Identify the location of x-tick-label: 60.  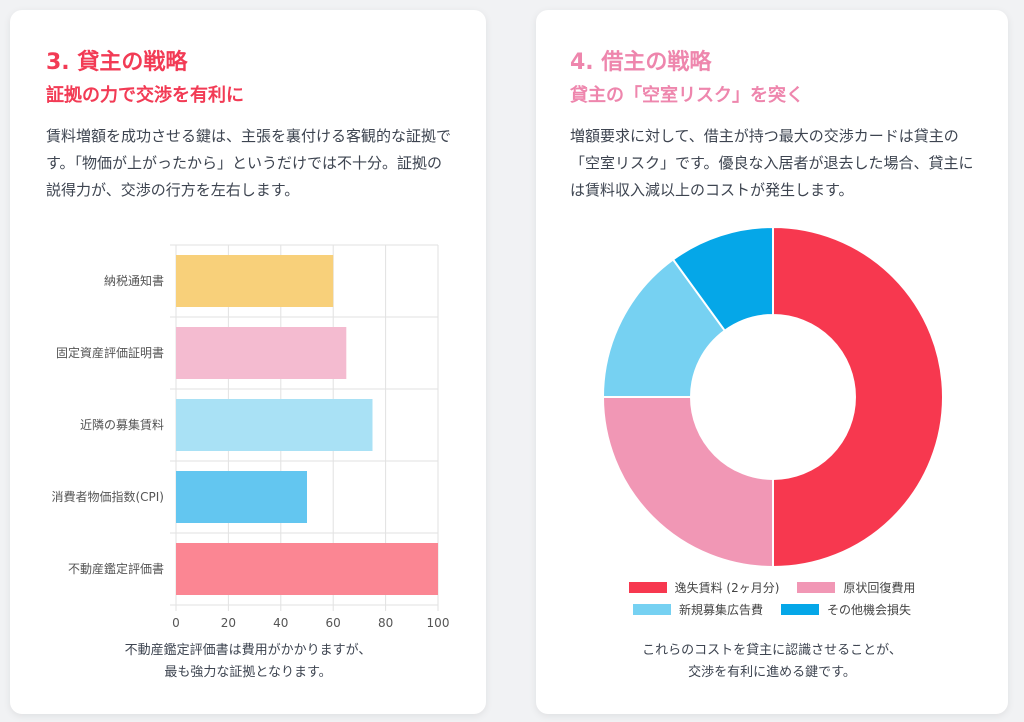
(333, 623).